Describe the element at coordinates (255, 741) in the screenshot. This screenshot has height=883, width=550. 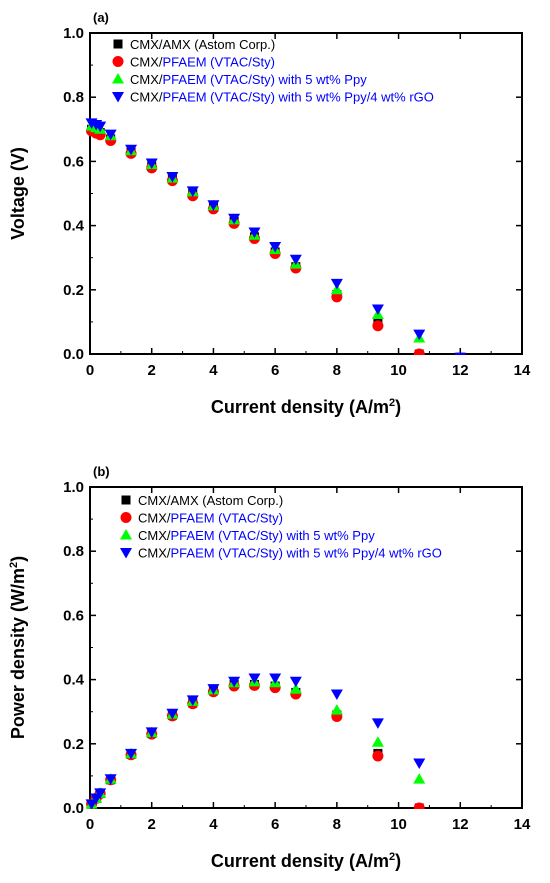
I see `data-points` at that location.